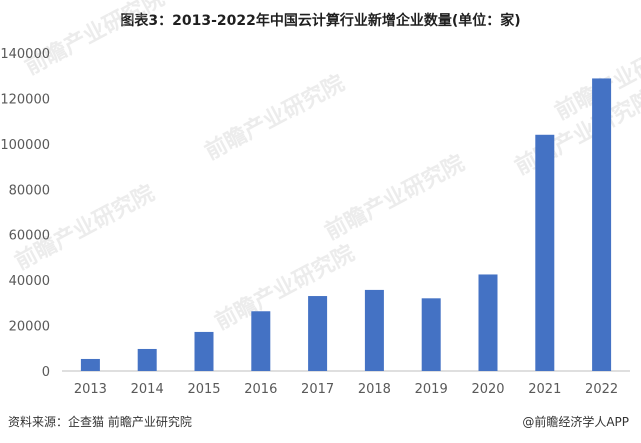 Image resolution: width=641 pixels, height=443 pixels. I want to click on x-tick-label: 2018, so click(374, 389).